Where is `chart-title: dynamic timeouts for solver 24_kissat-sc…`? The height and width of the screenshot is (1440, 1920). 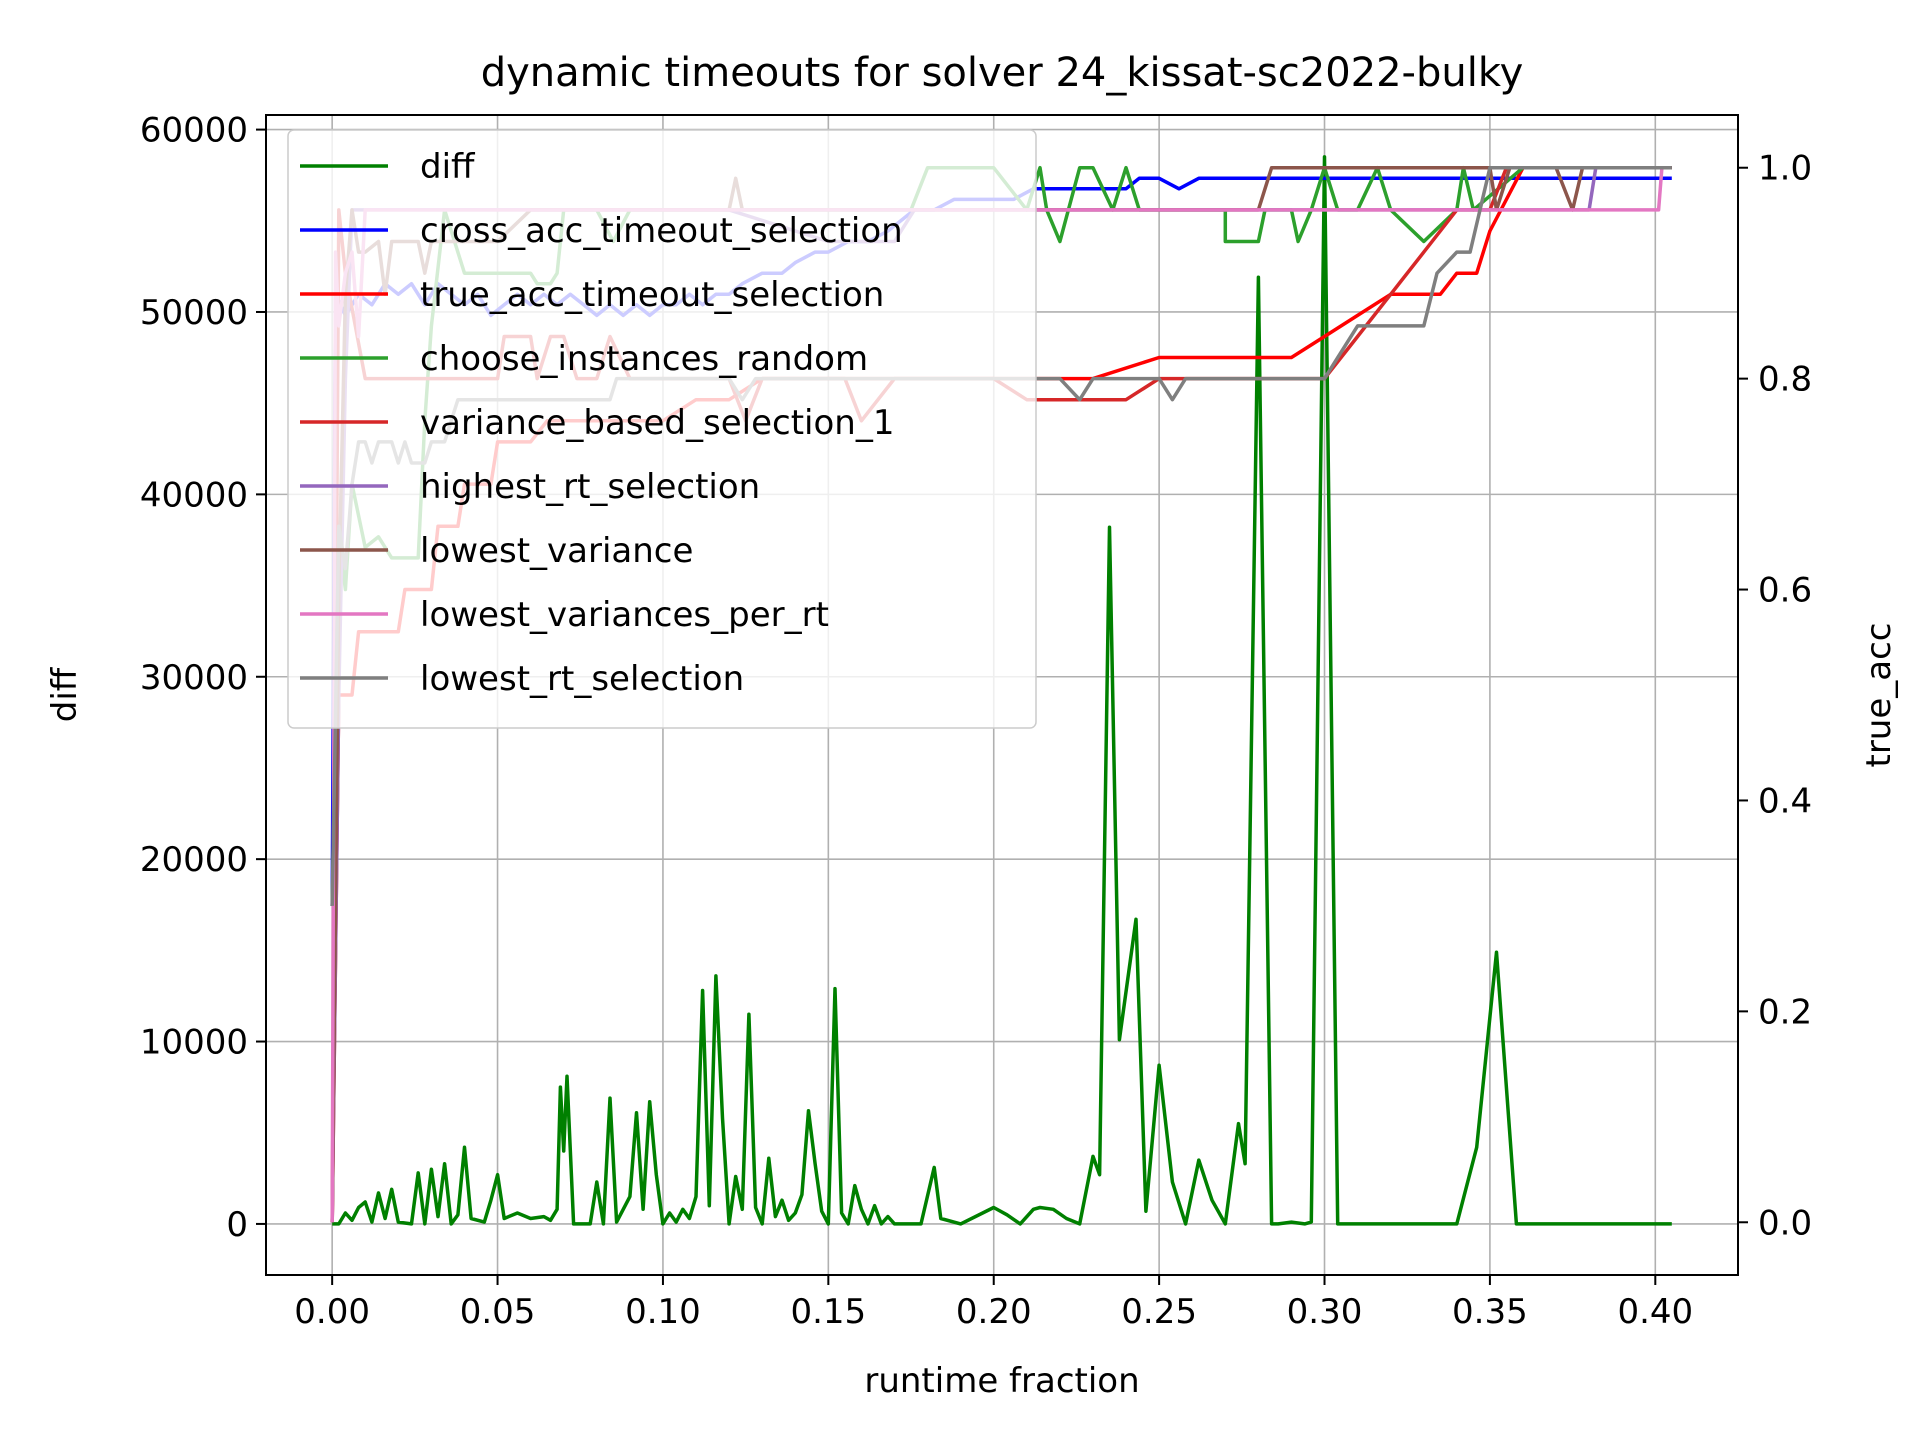
chart-title: dynamic timeouts for solver 24_kissat-sc… is located at coordinates (1002, 73).